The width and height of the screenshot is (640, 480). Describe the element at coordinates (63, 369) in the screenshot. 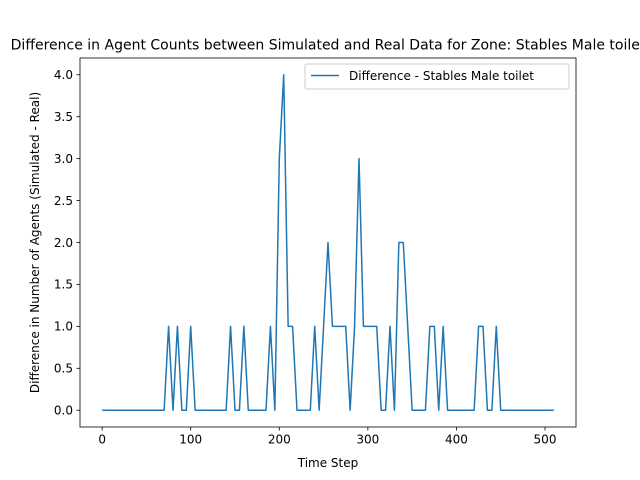

I see `y-tick-label: 0.5` at that location.